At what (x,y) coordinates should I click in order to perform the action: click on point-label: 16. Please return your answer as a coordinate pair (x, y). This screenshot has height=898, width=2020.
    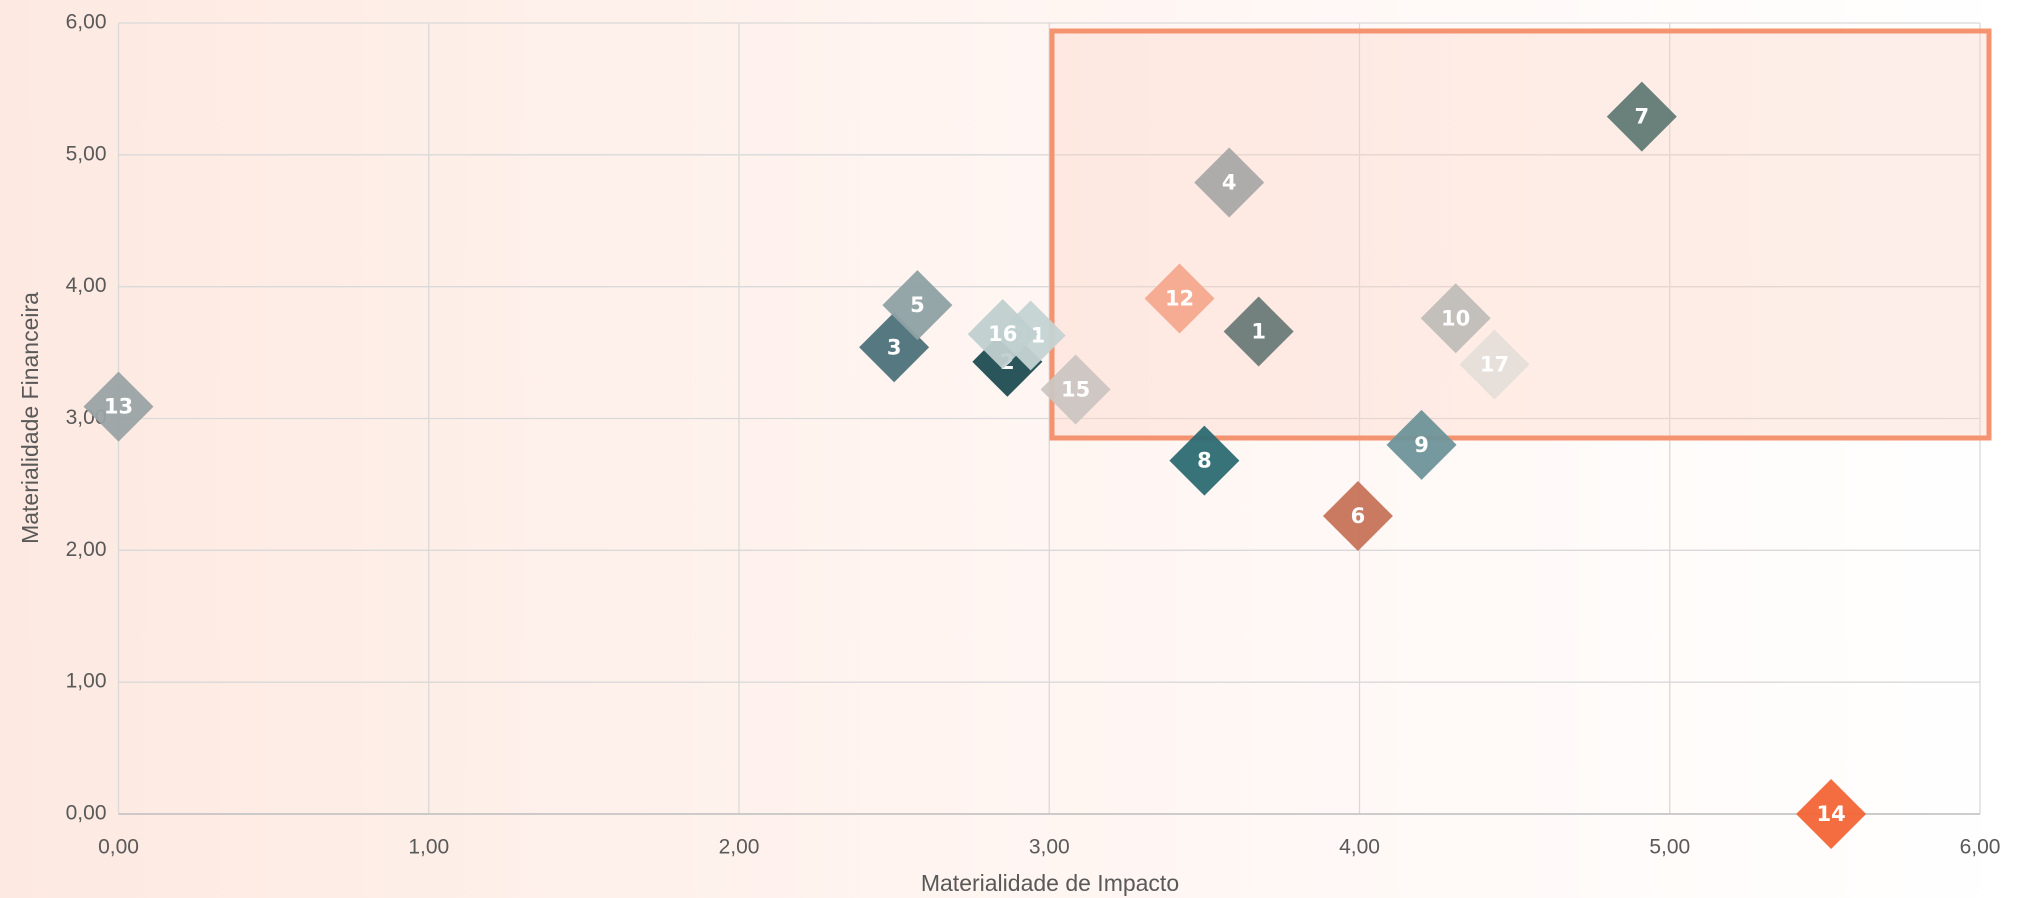
    Looking at the image, I should click on (1002, 334).